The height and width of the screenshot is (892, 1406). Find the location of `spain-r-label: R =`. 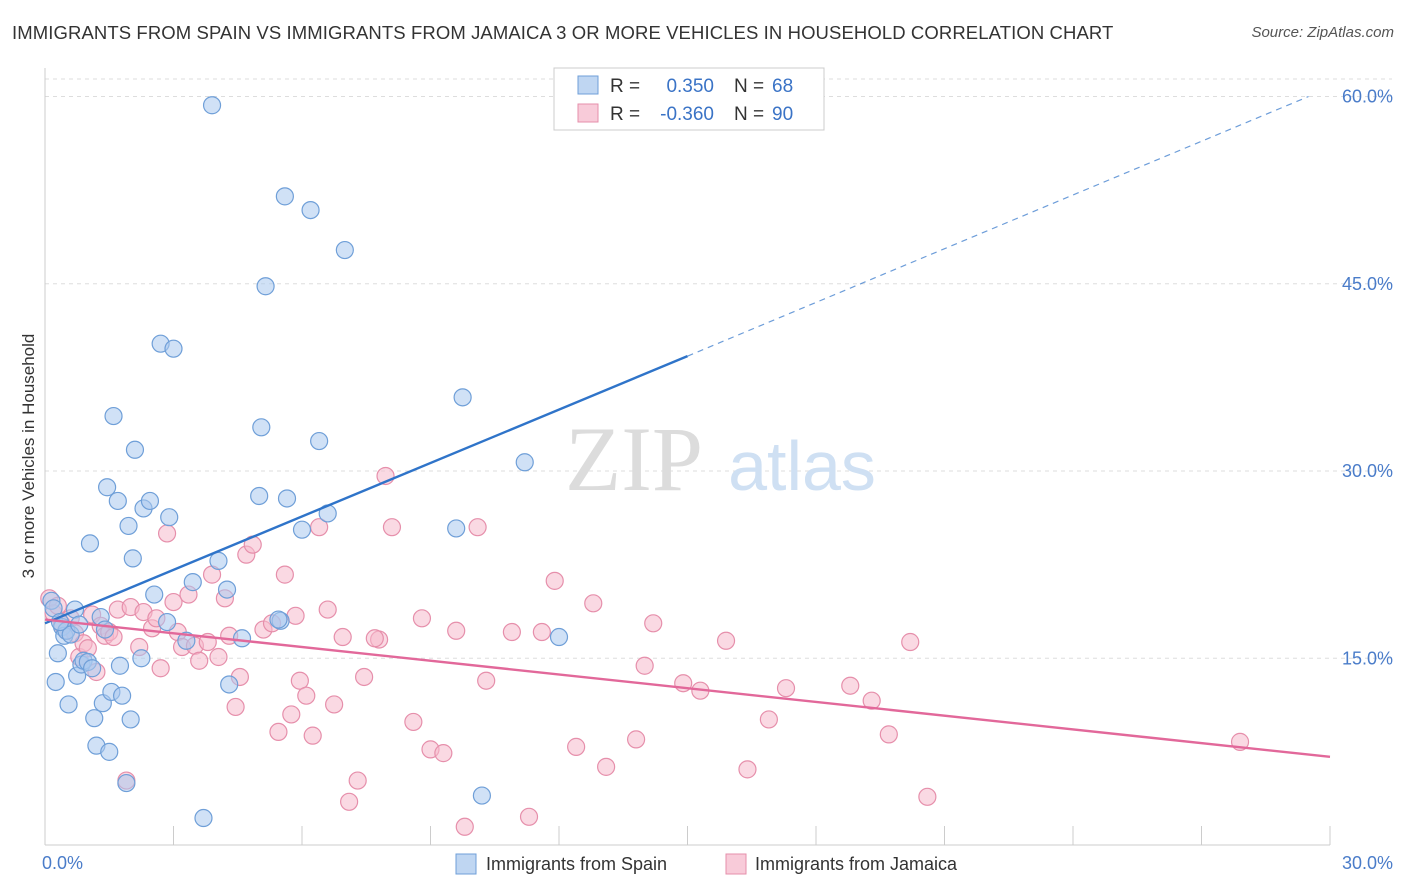

spain-r-label: R = is located at coordinates (625, 86).